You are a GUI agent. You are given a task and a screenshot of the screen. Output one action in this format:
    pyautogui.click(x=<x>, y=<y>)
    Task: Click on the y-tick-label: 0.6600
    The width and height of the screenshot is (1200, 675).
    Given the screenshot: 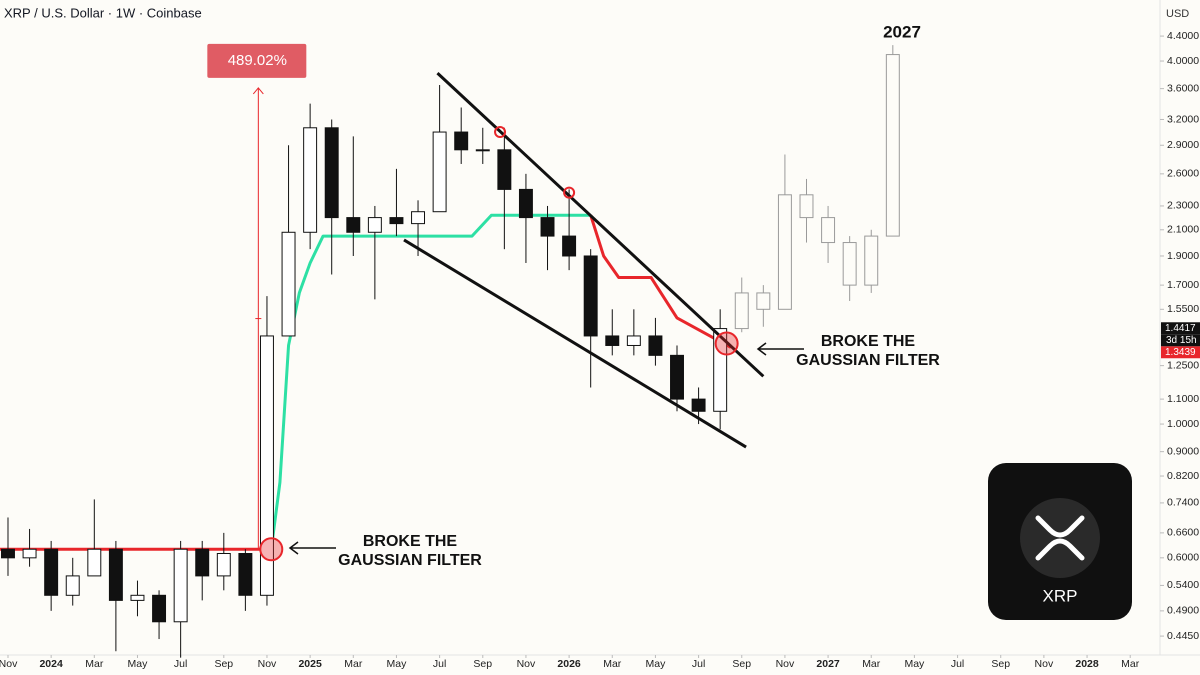 What is the action you would take?
    pyautogui.click(x=1183, y=533)
    